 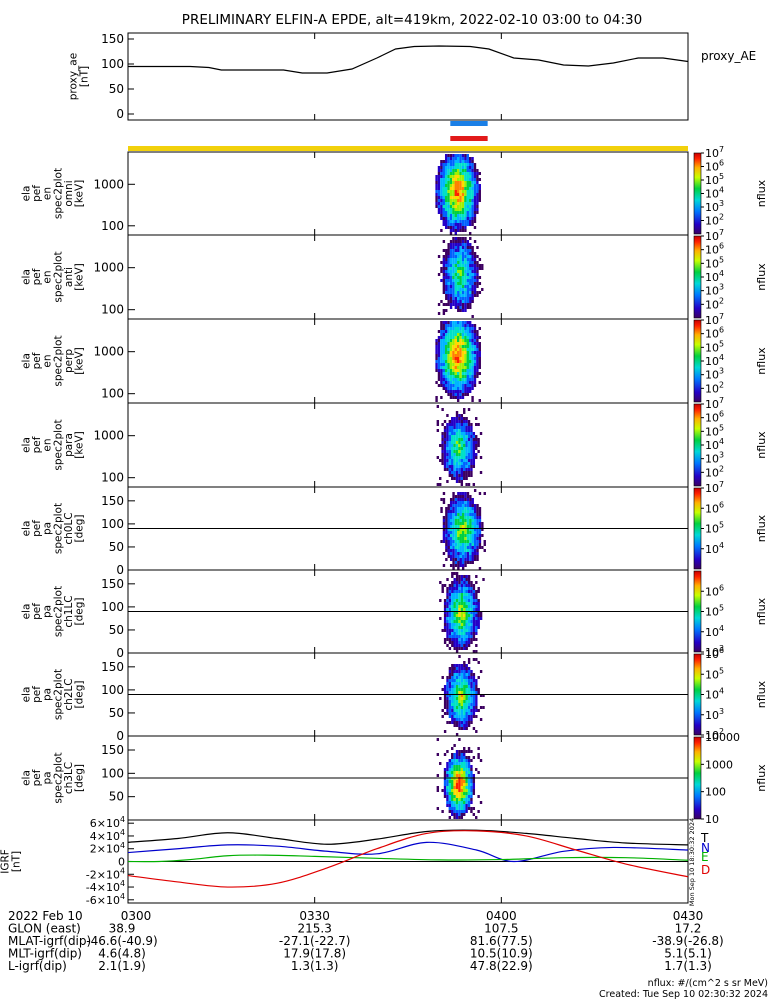 I want to click on y-tick-label: 100, so click(x=112, y=607).